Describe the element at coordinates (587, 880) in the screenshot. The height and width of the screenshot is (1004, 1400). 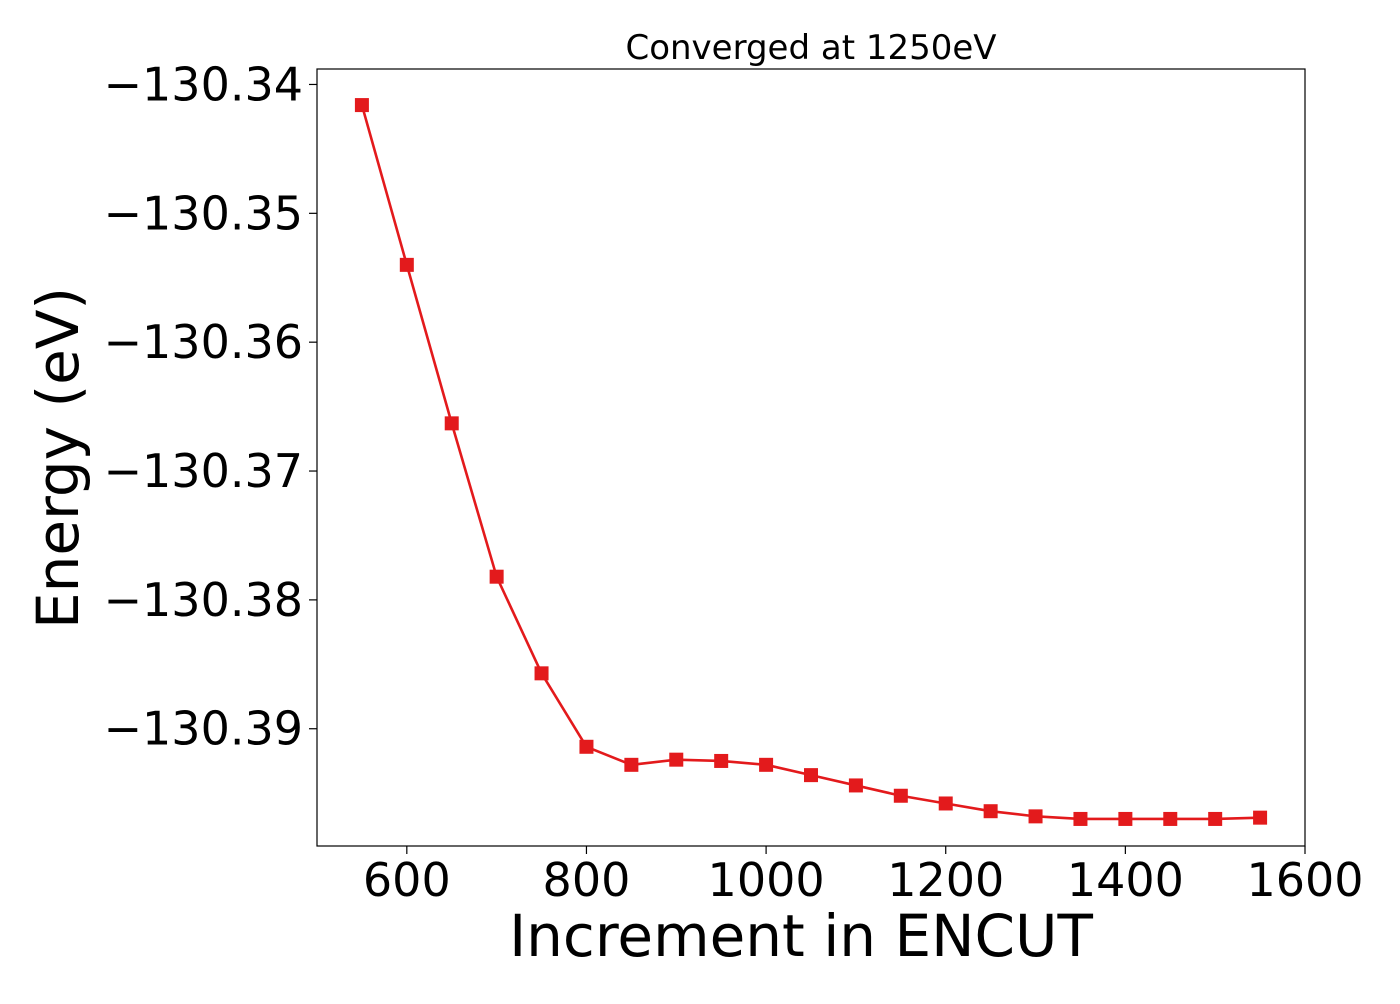
I see `x-tick-label: 800` at that location.